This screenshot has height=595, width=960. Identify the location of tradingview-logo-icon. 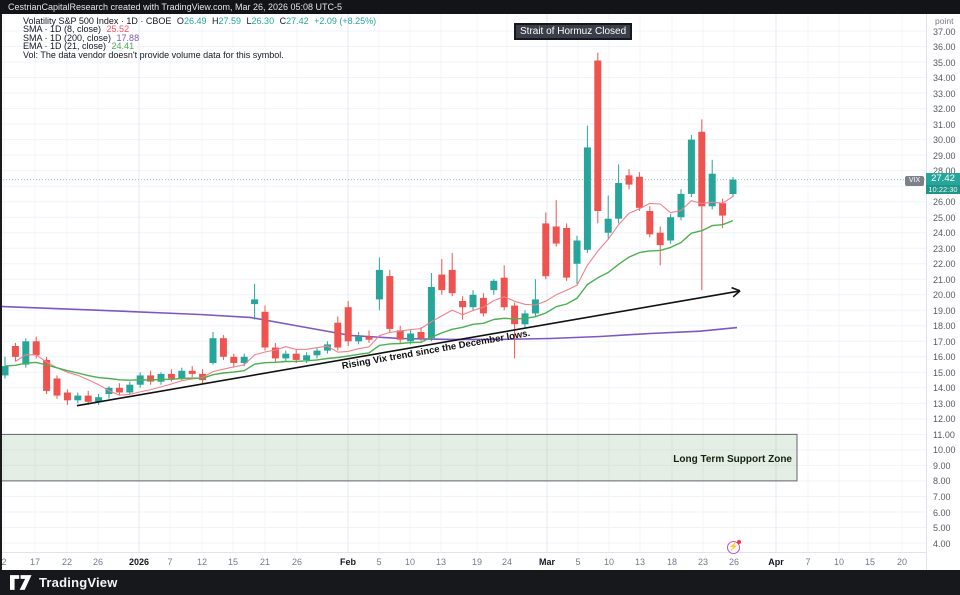
(21, 582).